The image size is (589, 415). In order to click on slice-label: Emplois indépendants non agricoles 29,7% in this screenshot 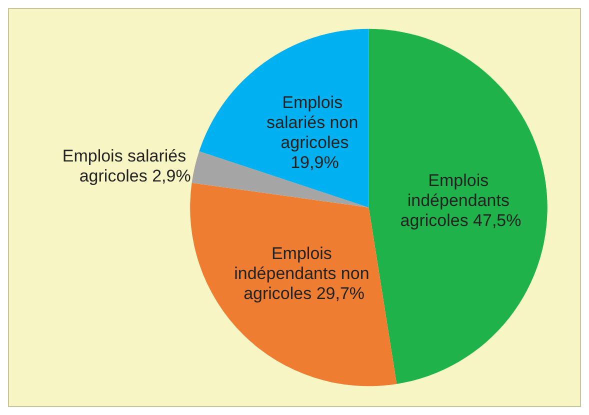, I will do `click(304, 273)`.